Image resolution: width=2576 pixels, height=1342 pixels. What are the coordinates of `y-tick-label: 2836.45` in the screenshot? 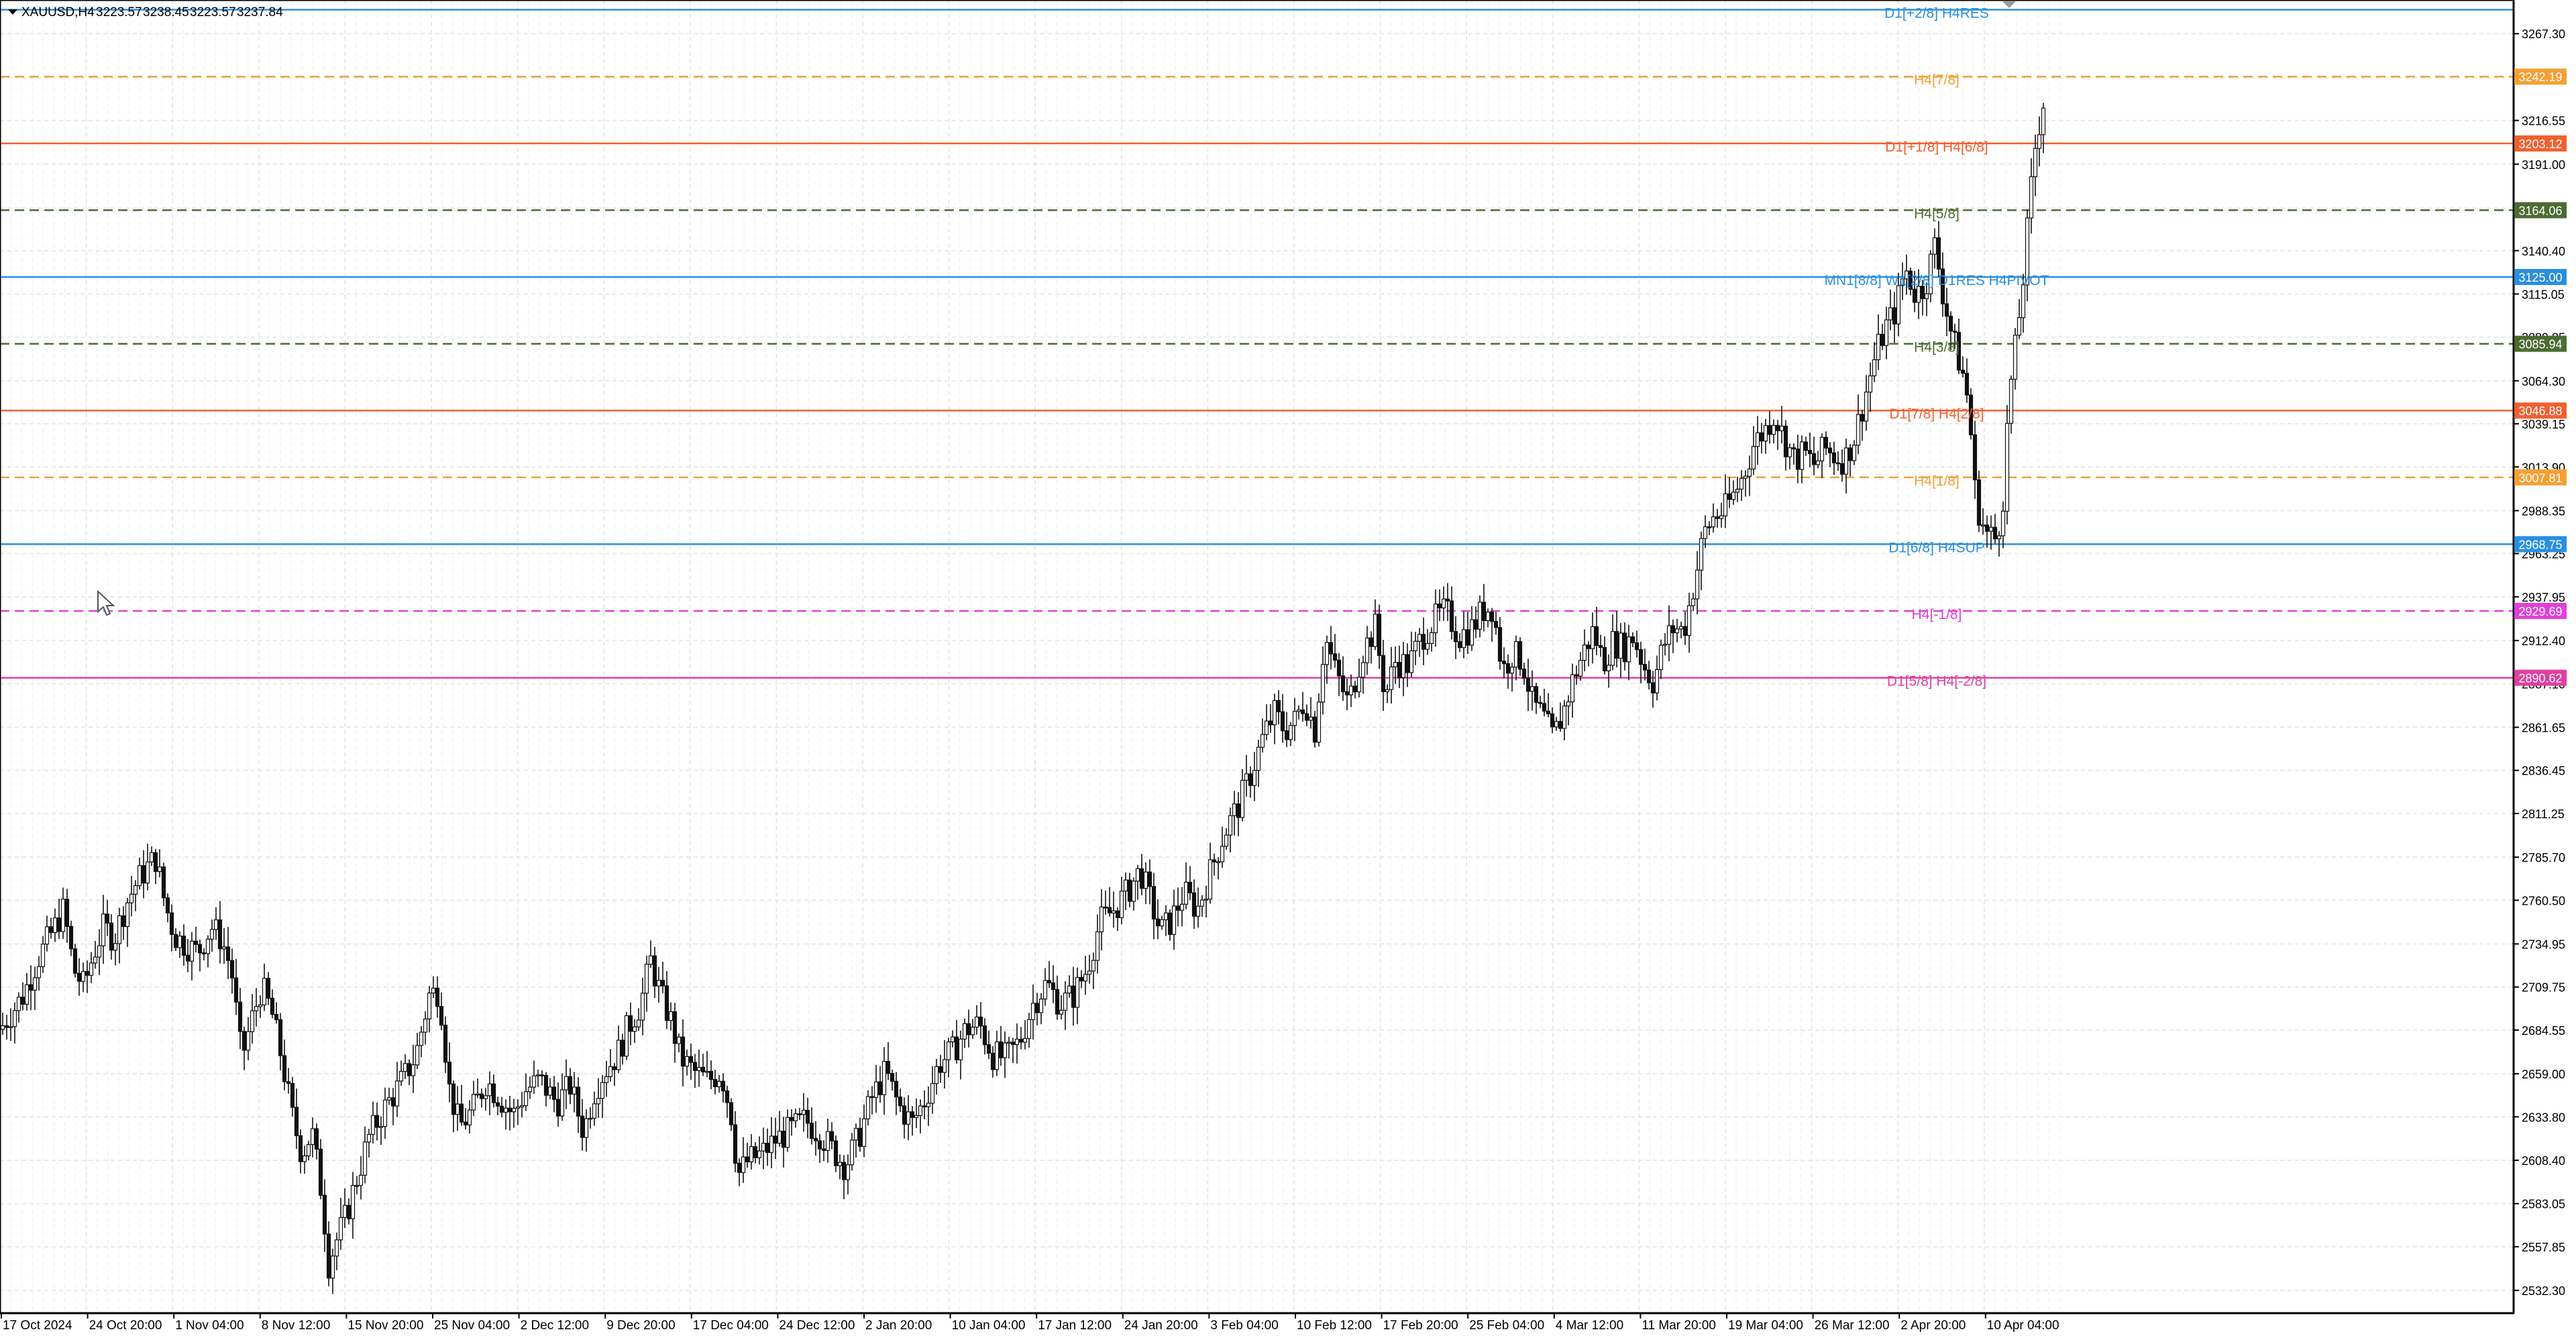 It's located at (2543, 772).